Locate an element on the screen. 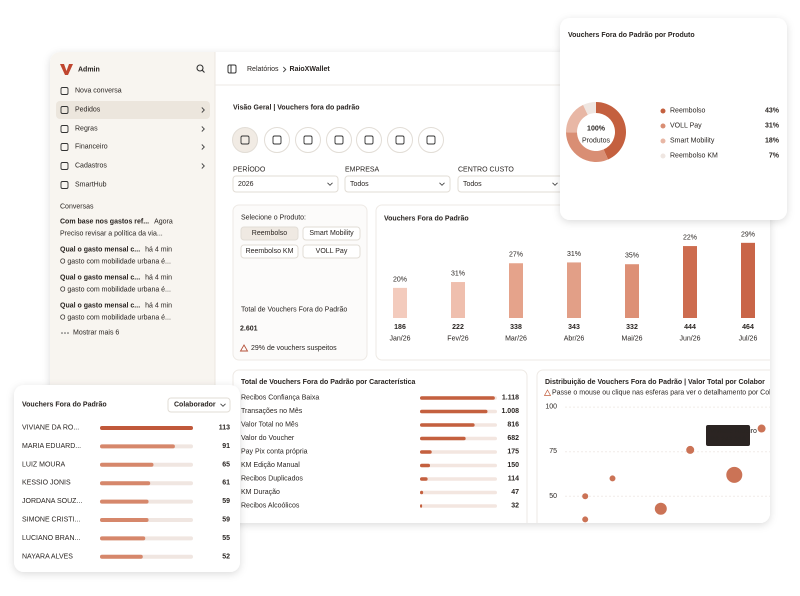  filter-label: PERÍODO is located at coordinates (249, 169).